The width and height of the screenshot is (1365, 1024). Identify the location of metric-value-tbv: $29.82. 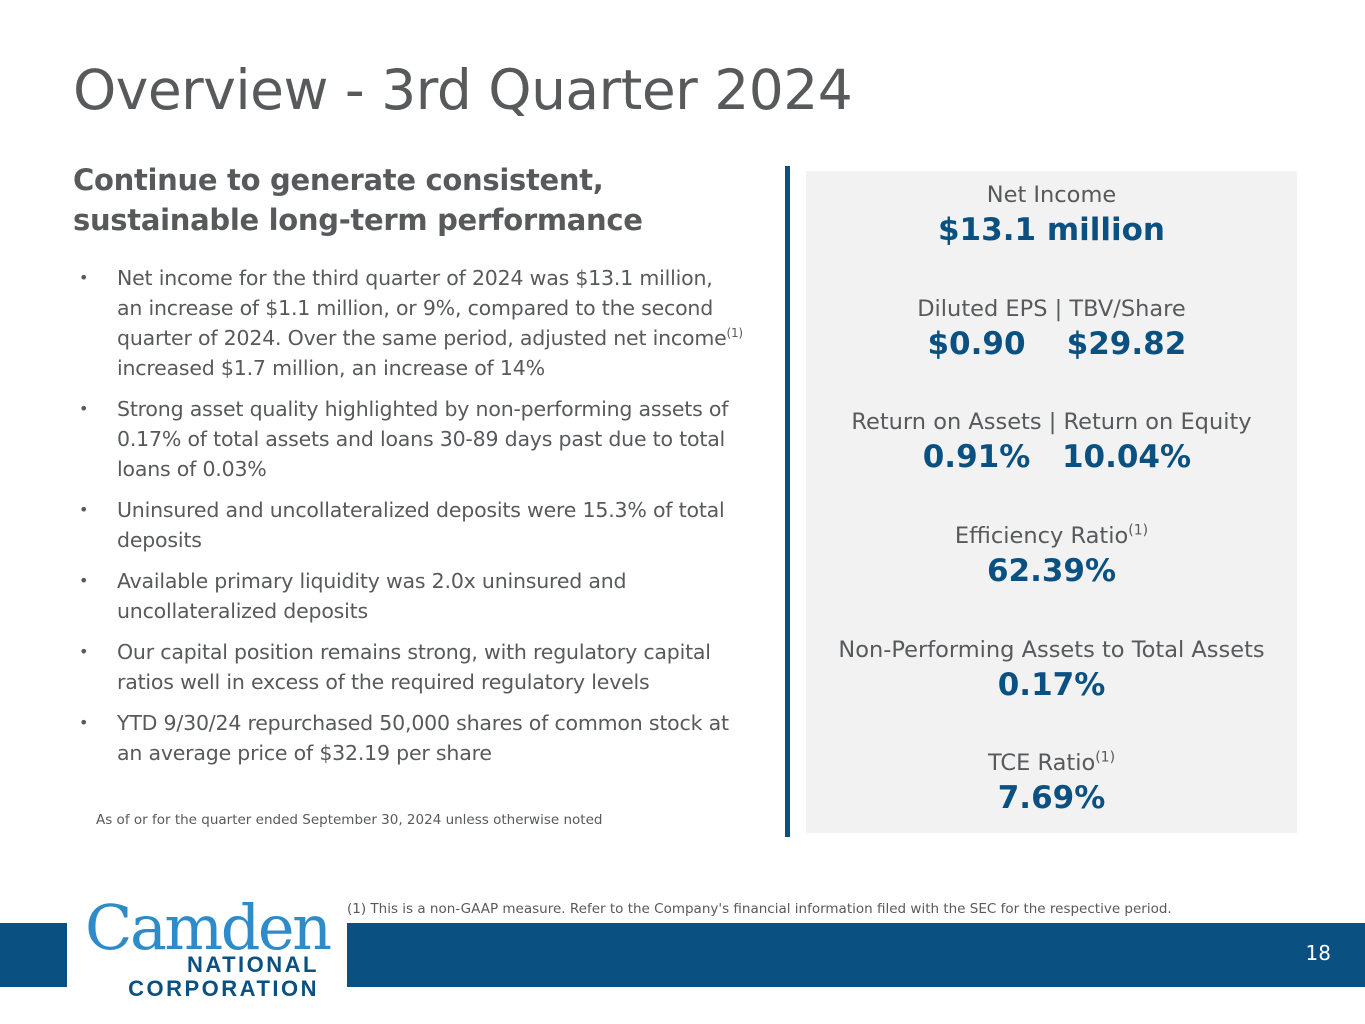
(1126, 344).